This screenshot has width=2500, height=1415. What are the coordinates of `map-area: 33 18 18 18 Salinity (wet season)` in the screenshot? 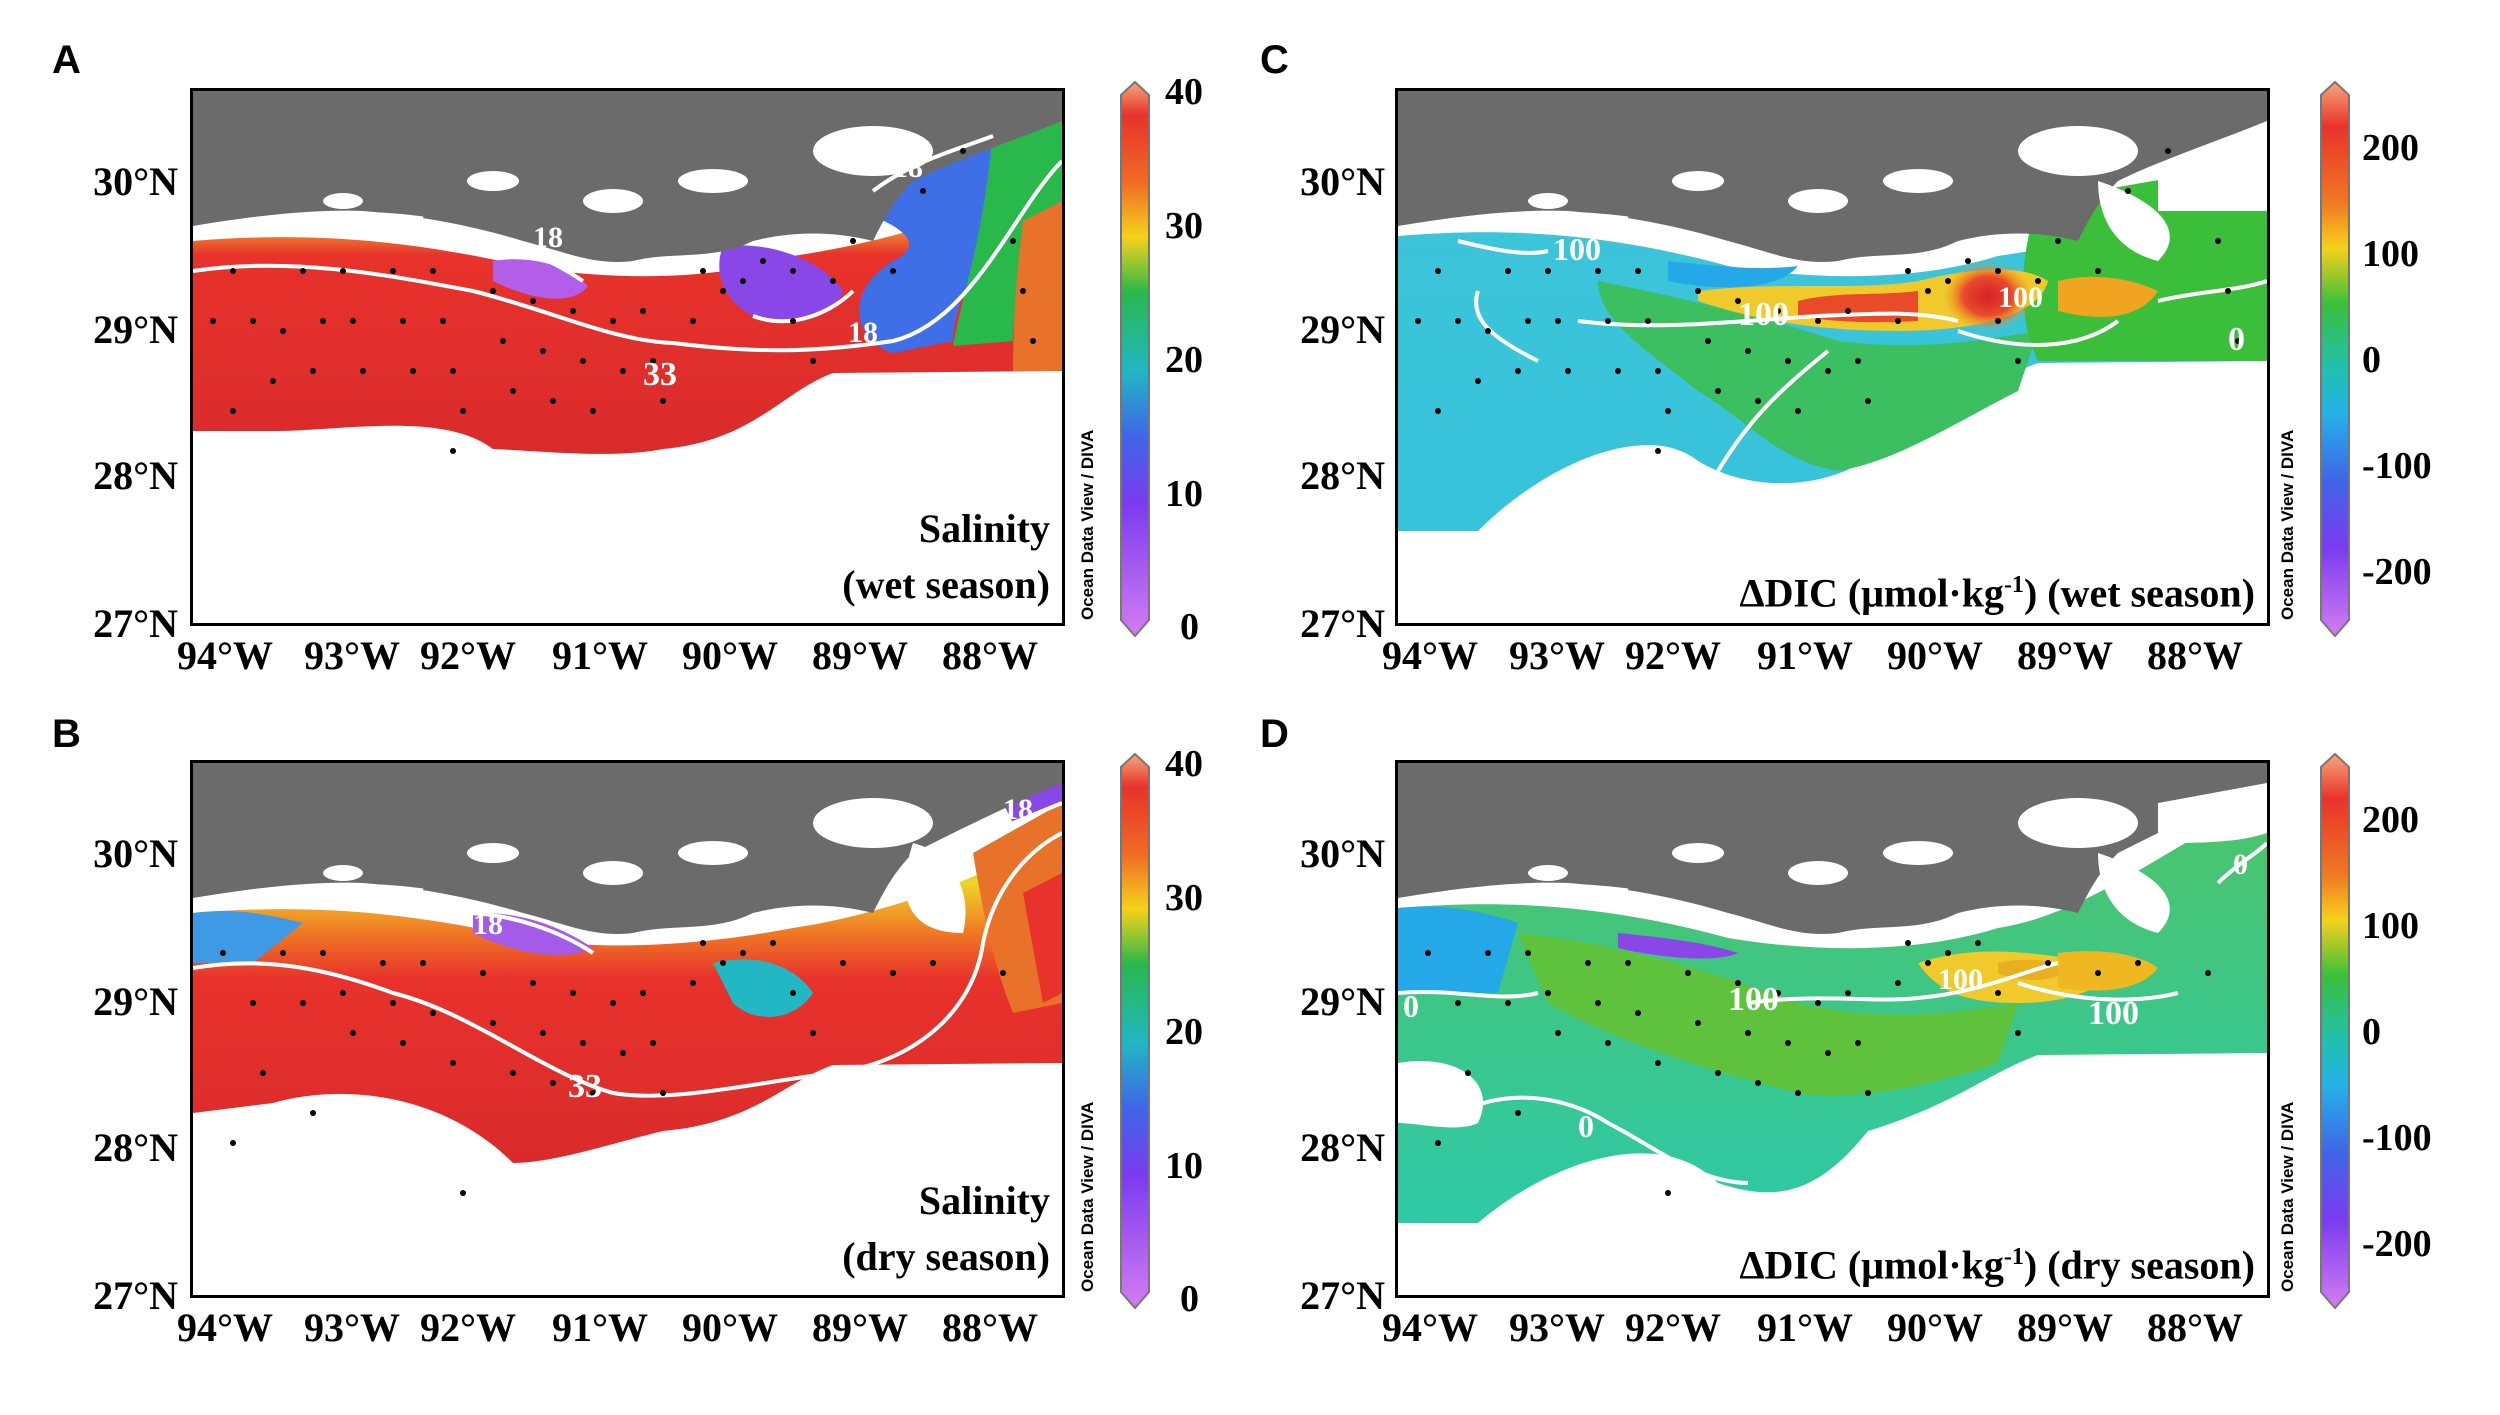 It's located at (627, 357).